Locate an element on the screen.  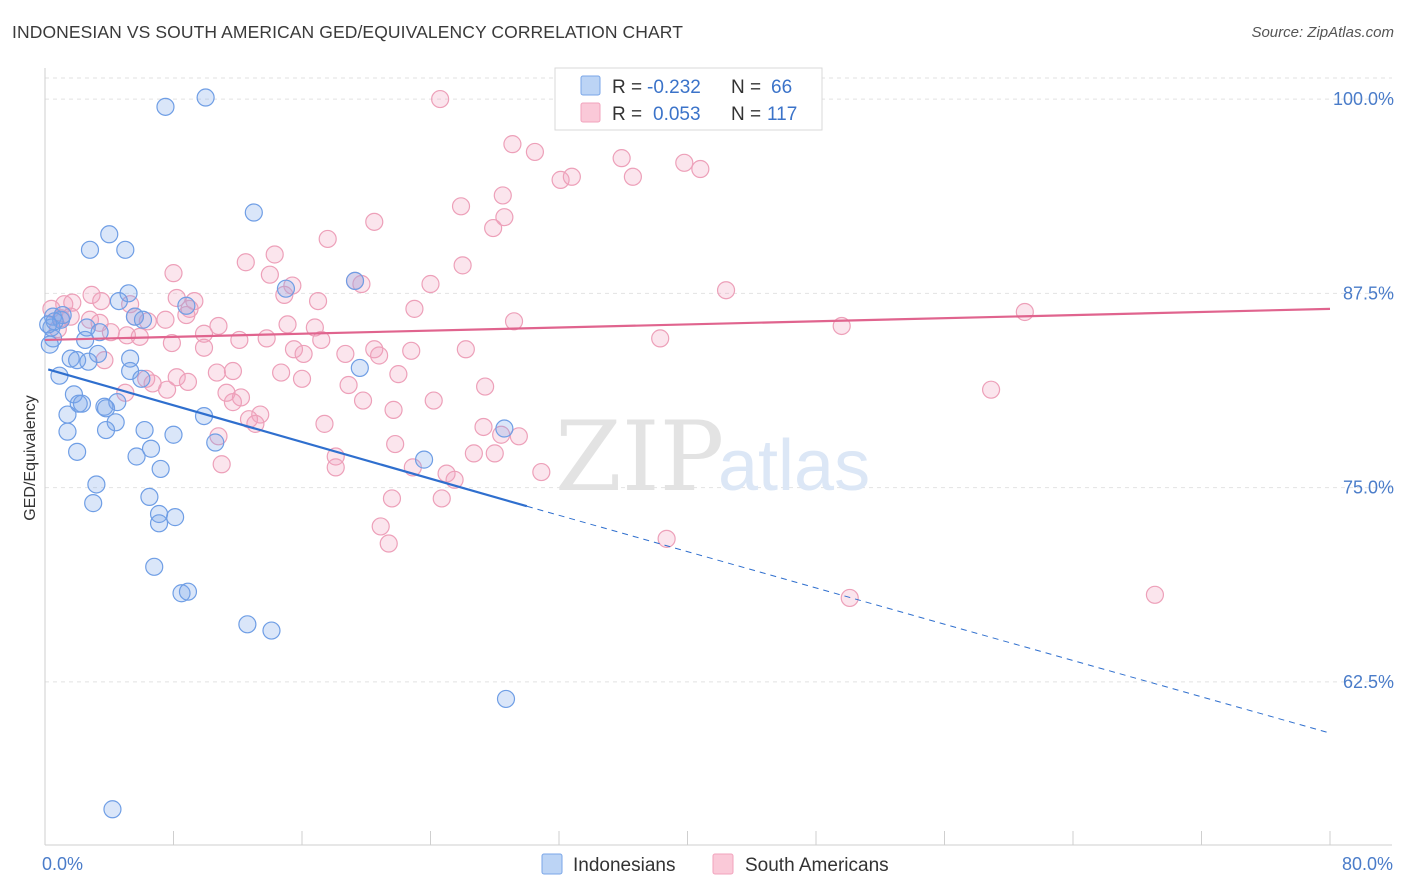
x-tick-label-1: 80.0% is located at coordinates (1367, 864).